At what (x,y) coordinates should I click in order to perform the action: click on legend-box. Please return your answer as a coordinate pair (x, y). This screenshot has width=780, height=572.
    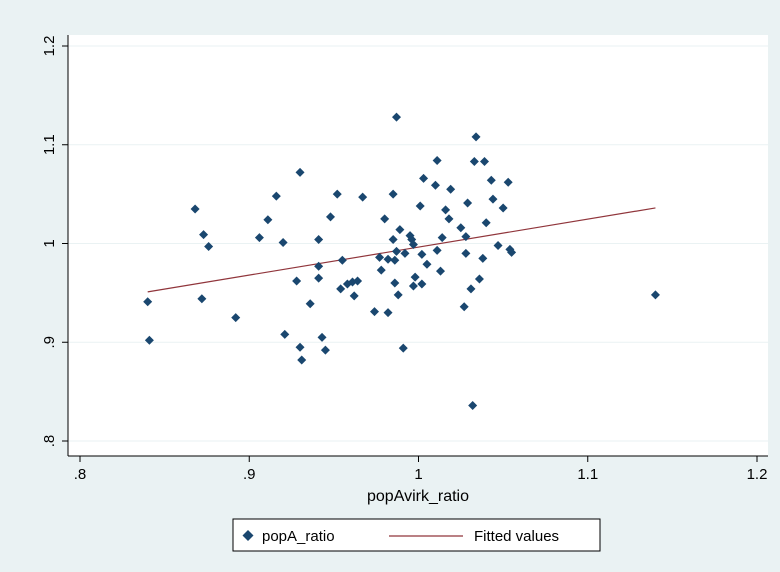
    Looking at the image, I should click on (416, 535).